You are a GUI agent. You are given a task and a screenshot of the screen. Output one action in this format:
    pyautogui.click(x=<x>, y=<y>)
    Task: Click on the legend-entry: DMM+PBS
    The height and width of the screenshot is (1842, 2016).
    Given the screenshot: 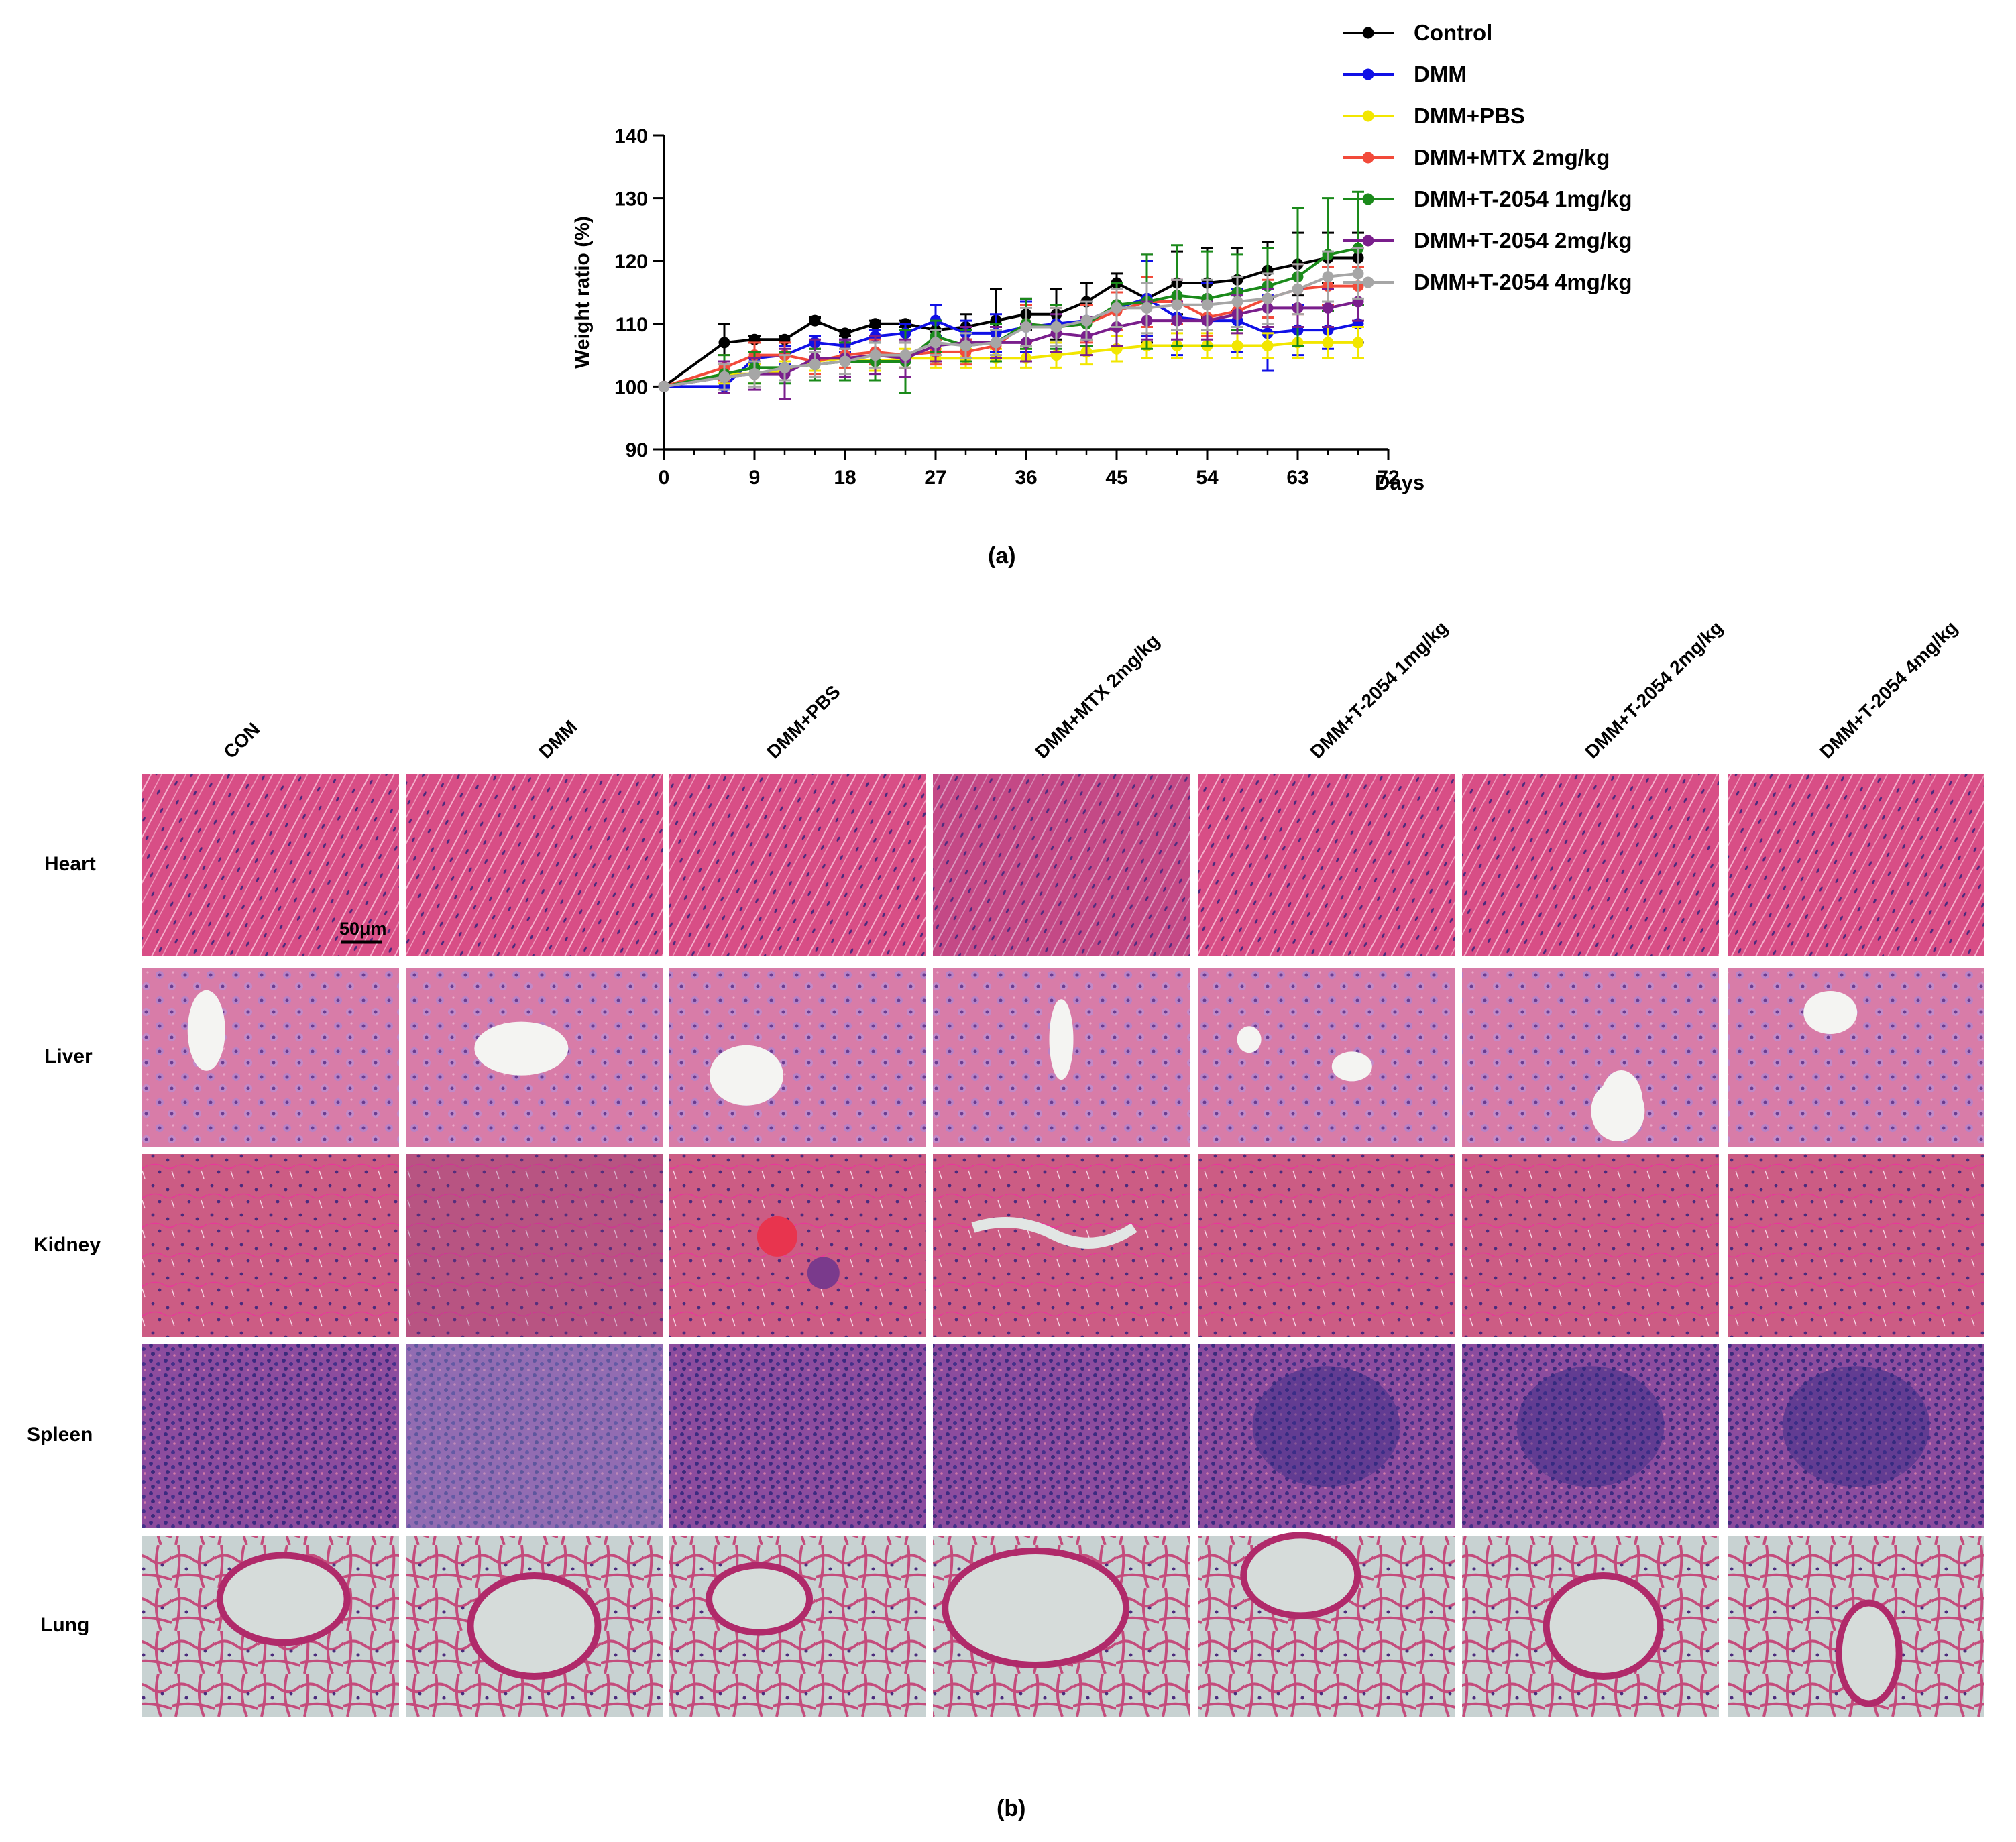 What is the action you would take?
    pyautogui.click(x=1486, y=116)
    